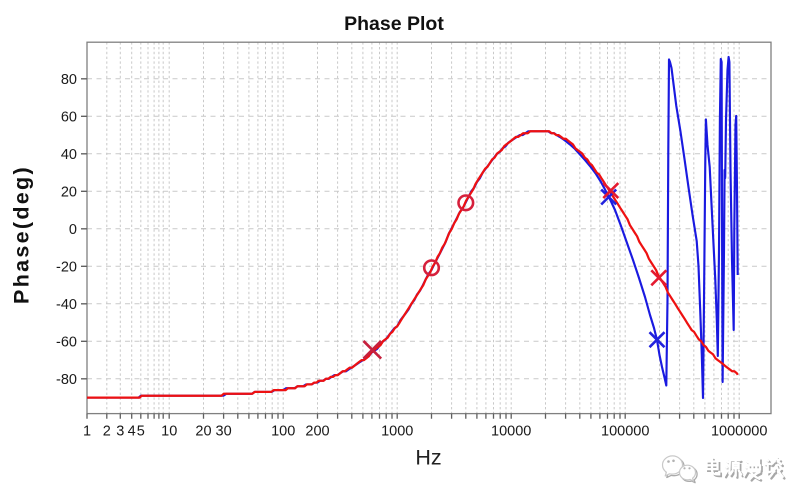  I want to click on svg-text: Phase(deg), so click(22, 234).